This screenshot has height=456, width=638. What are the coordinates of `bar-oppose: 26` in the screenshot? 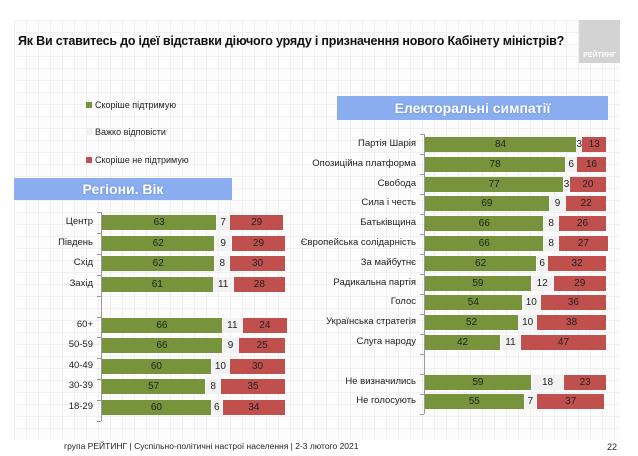 It's located at (582, 224).